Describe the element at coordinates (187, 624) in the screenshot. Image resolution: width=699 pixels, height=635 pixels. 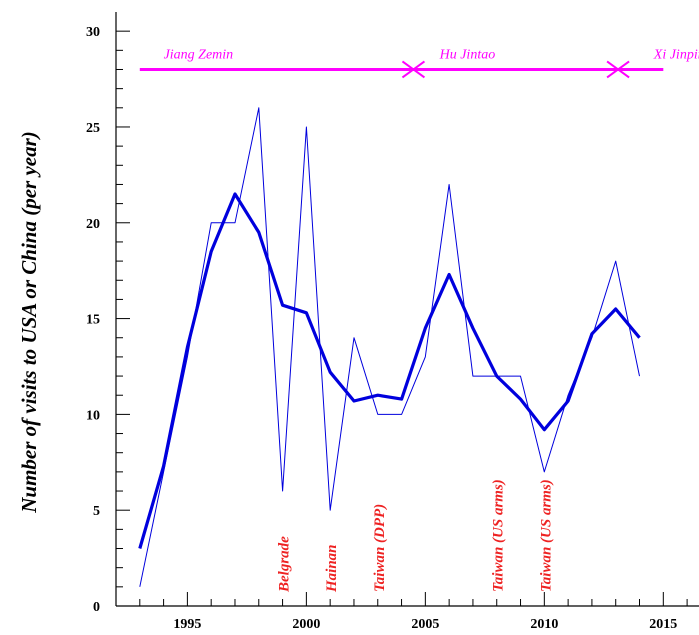
I see `x-tick-label-1995: 1995` at that location.